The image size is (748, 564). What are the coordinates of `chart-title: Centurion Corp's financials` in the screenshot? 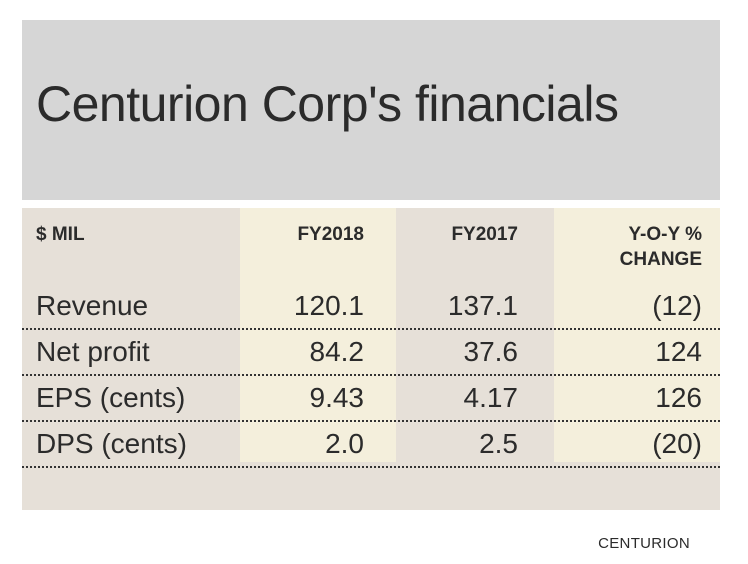 It's located at (327, 104).